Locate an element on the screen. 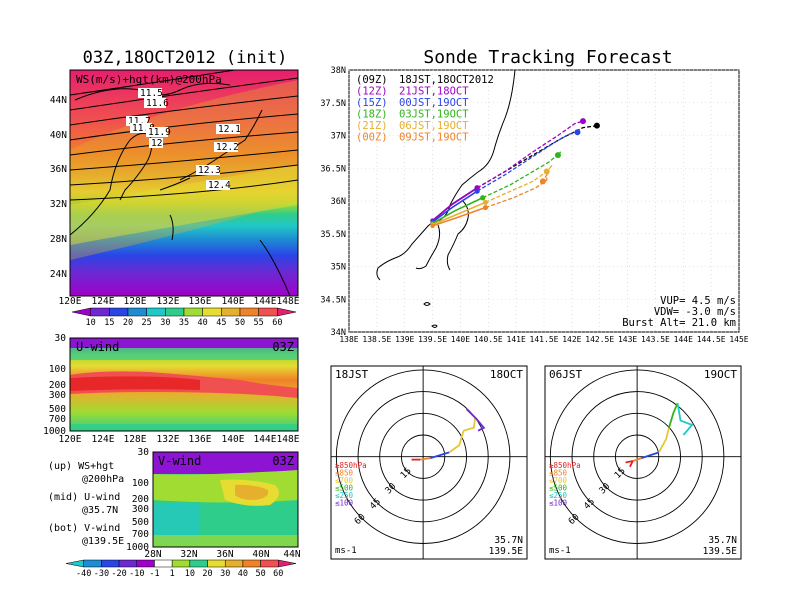  note-line: @139.5E is located at coordinates (103, 541).